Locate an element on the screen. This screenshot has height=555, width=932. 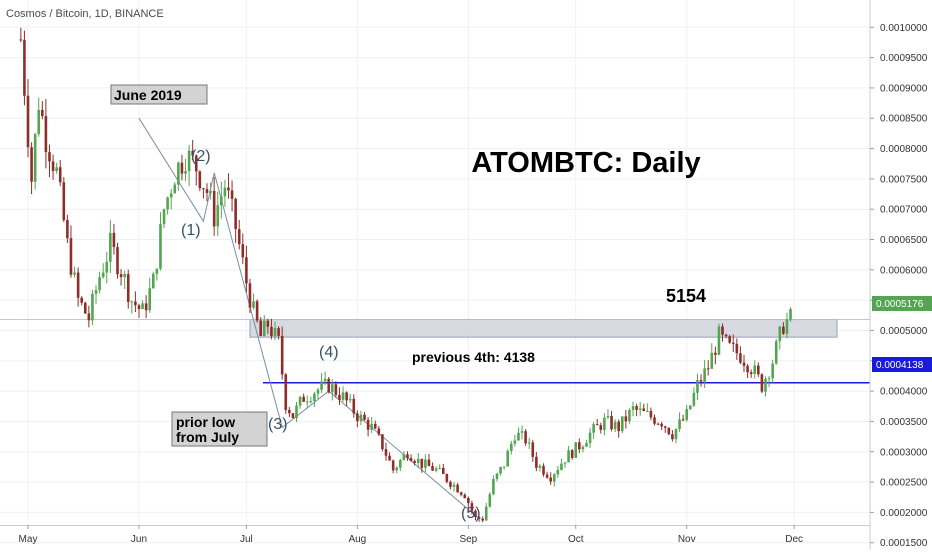
y-tick-label: 0.0010000 is located at coordinates (904, 28).